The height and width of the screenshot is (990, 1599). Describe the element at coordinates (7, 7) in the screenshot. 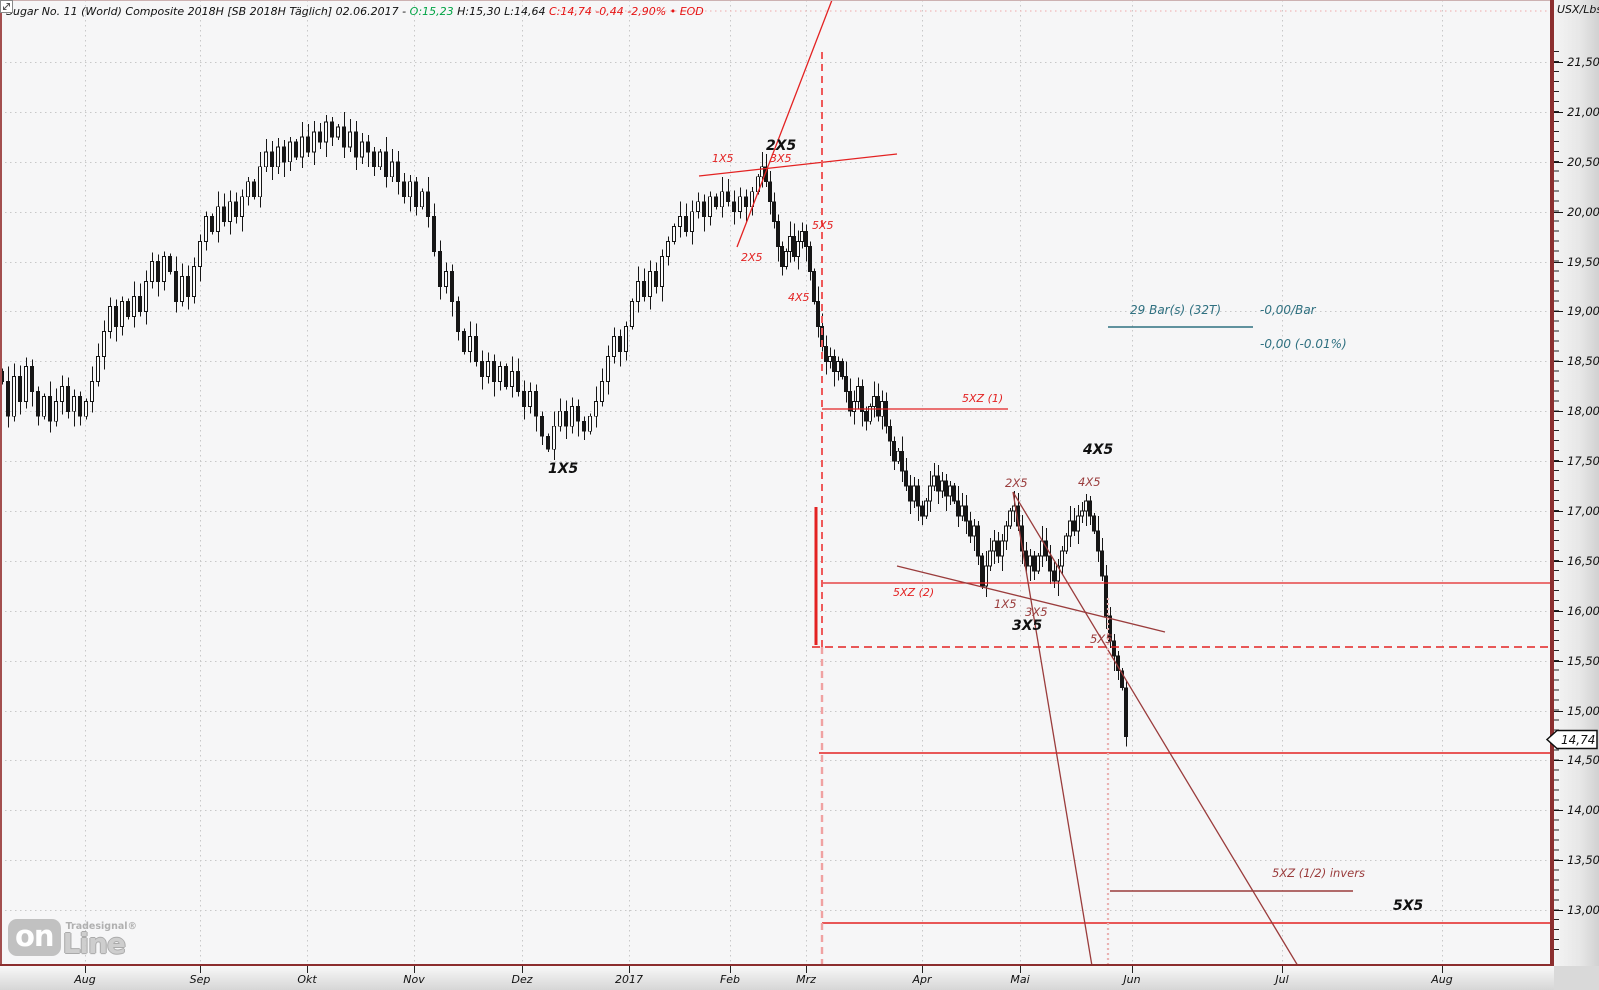

I see `resize-handle-icon` at that location.